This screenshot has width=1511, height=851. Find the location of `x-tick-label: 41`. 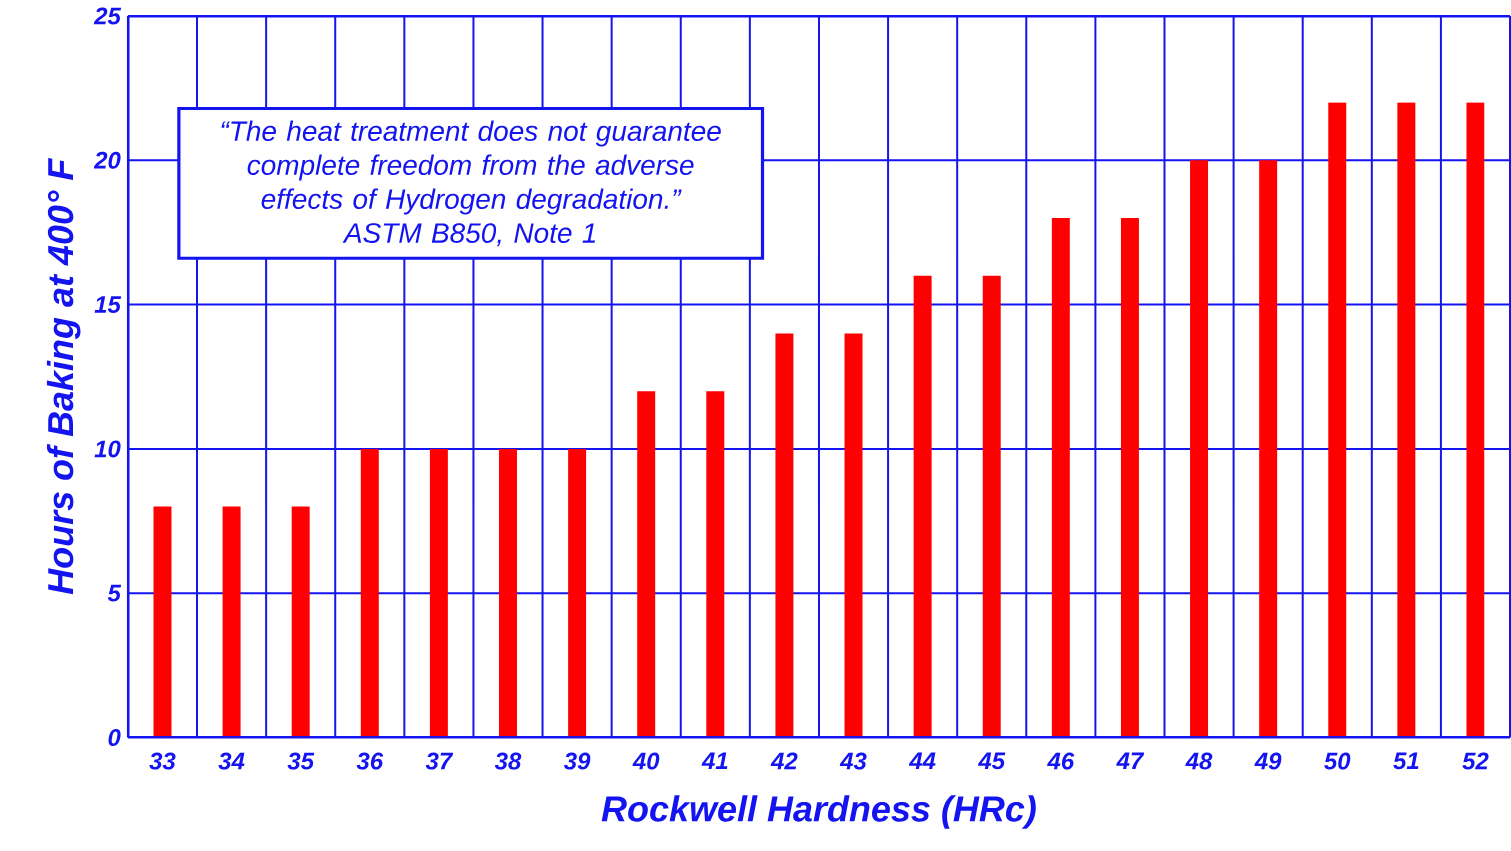

x-tick-label: 41 is located at coordinates (714, 760).